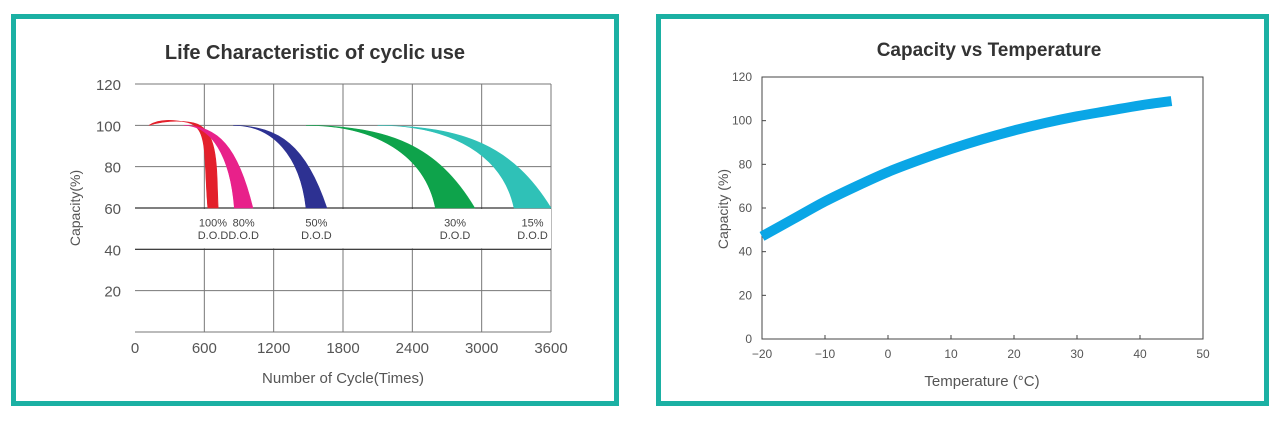  What do you see at coordinates (1203, 354) in the screenshot?
I see `x-tick-label: 50` at bounding box center [1203, 354].